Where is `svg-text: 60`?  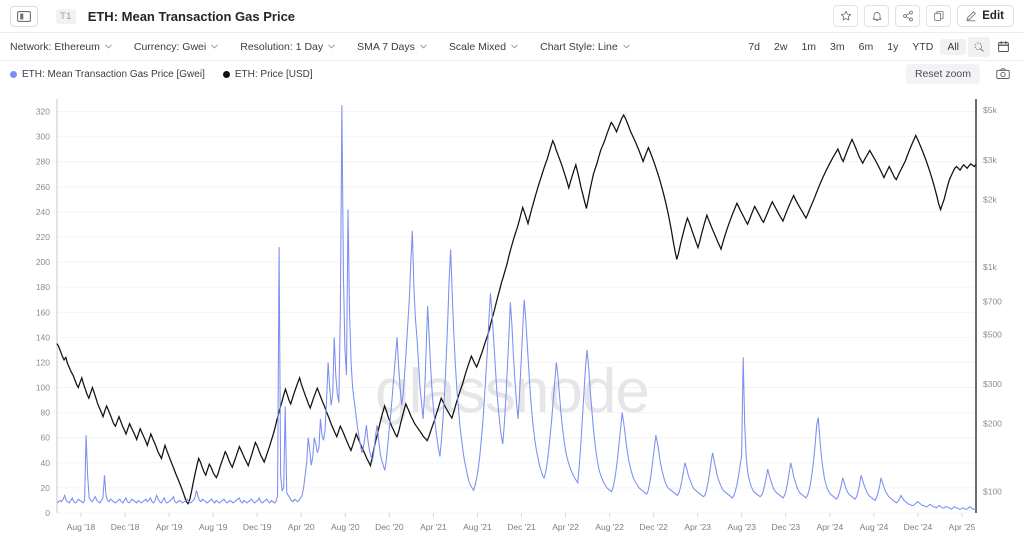
svg-text: 60 is located at coordinates (46, 438).